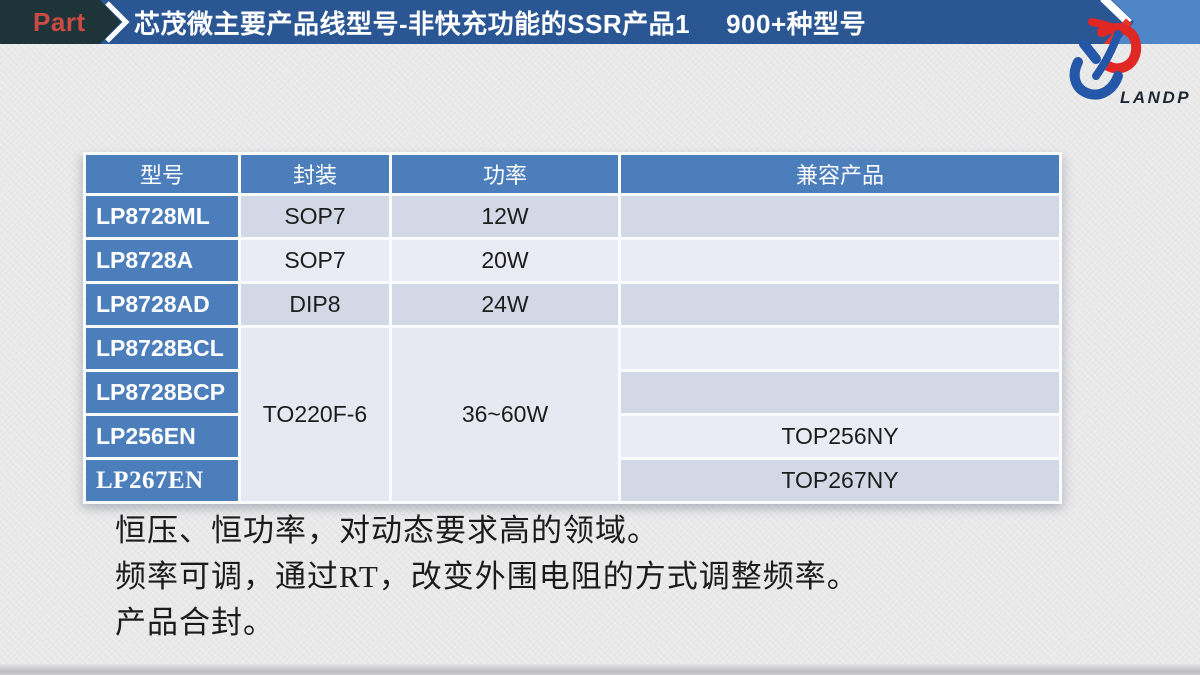 This screenshot has height=675, width=1200. I want to click on compatible-cell: TOP267NY, so click(840, 480).